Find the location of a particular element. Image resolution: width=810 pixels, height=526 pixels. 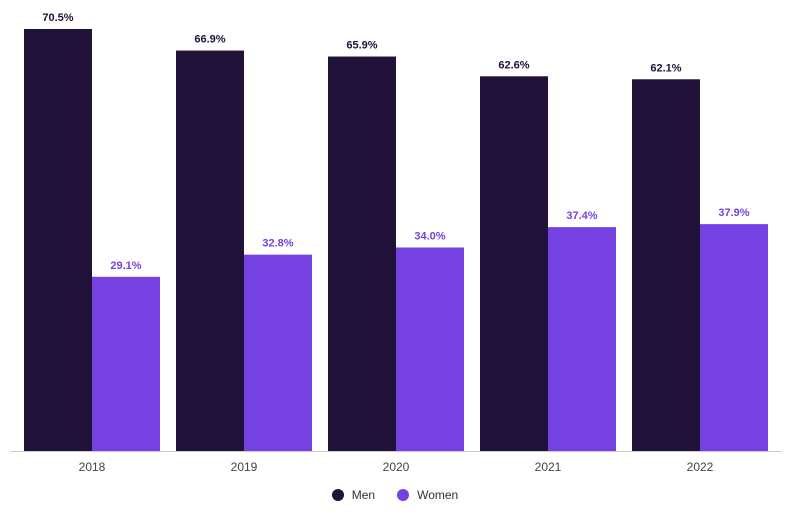

data-label: 34.0% is located at coordinates (429, 236).